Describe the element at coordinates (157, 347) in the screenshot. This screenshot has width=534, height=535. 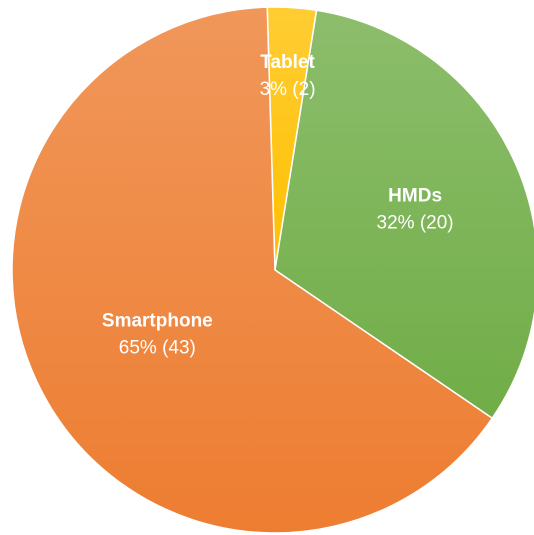
I see `slice-value-label: 65% (43)` at that location.